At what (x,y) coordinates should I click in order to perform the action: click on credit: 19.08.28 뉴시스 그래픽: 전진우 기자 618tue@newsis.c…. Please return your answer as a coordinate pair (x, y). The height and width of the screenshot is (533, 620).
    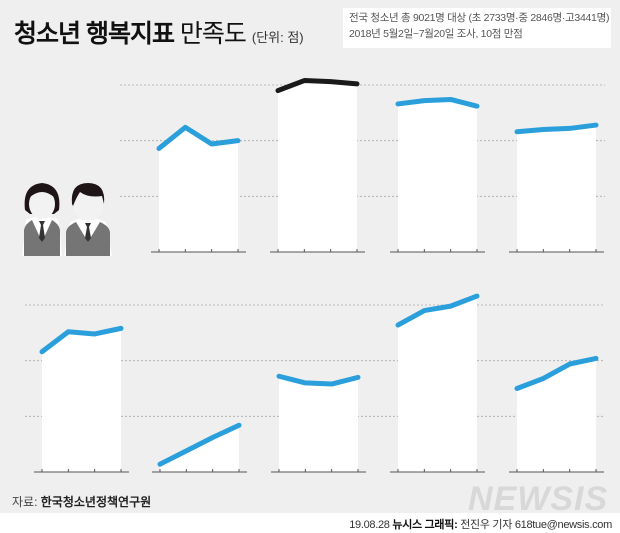
    Looking at the image, I should click on (480, 524).